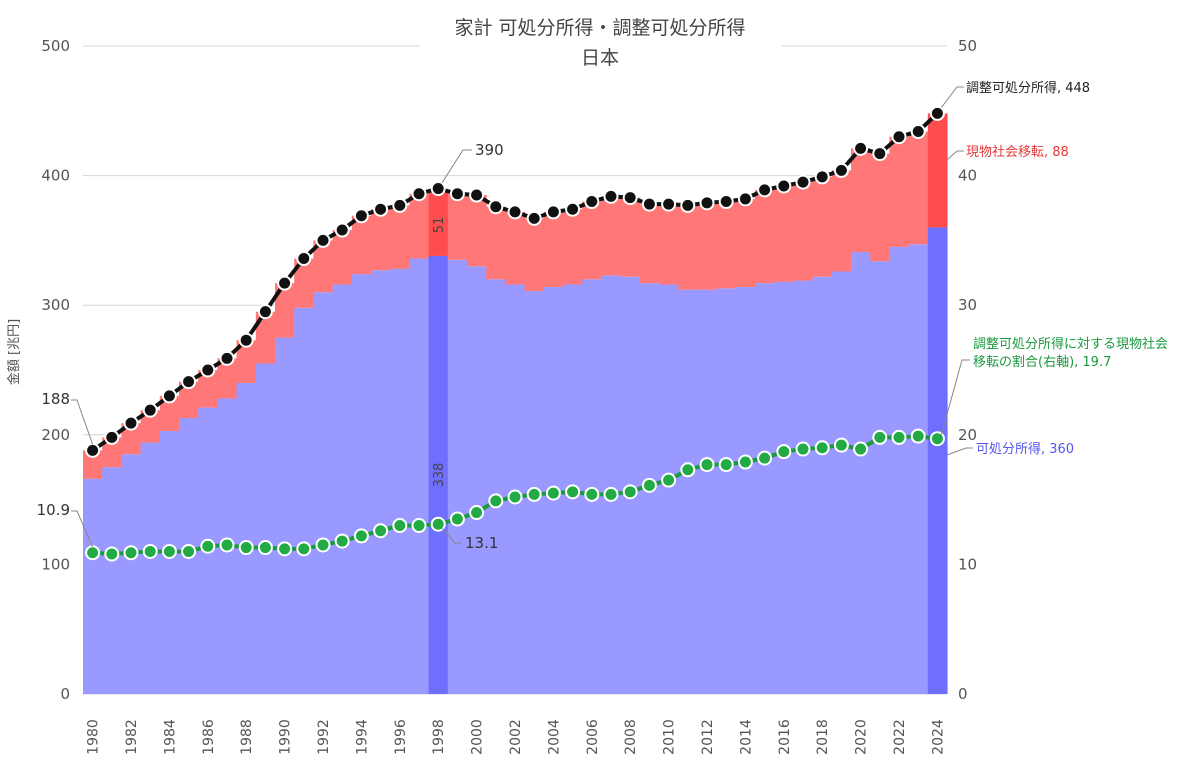 The height and width of the screenshot is (782, 1200). Describe the element at coordinates (439, 475) in the screenshot. I see `annotation-disp-1998: 338` at that location.